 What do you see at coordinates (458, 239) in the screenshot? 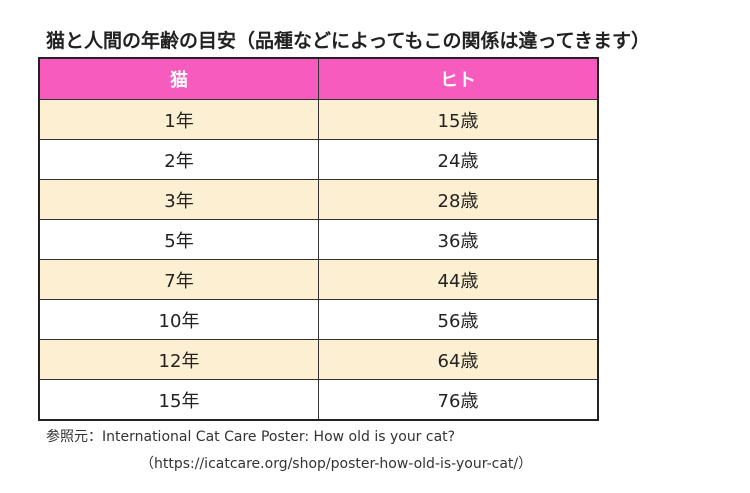
I see `human-age-cell: 36歳` at bounding box center [458, 239].